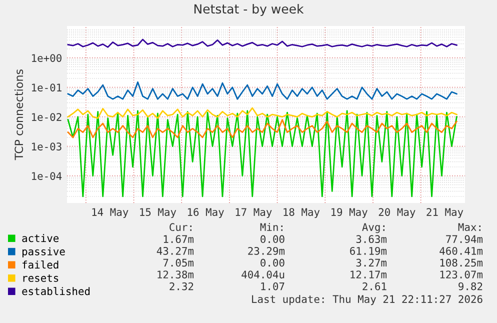 This screenshot has height=323, width=497. I want to click on text: 123.07m, so click(461, 274).